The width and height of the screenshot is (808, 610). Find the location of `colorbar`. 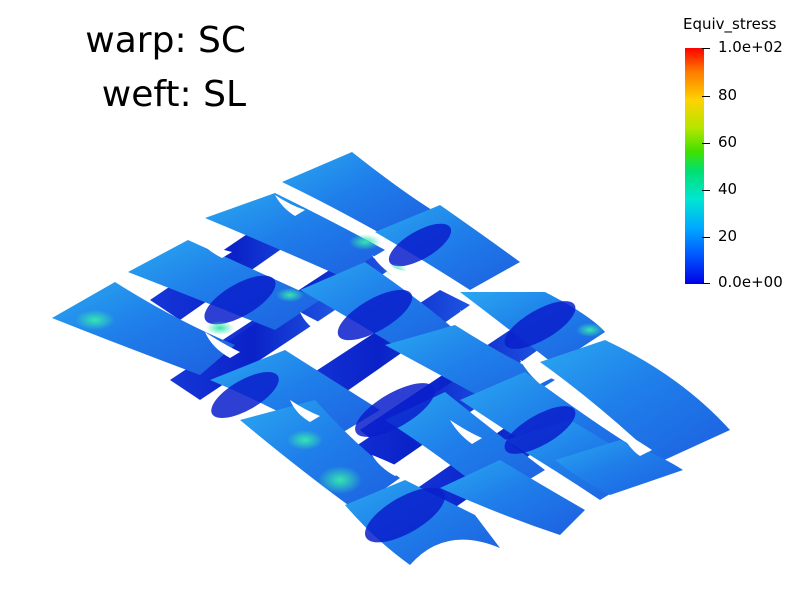

colorbar is located at coordinates (694, 166).